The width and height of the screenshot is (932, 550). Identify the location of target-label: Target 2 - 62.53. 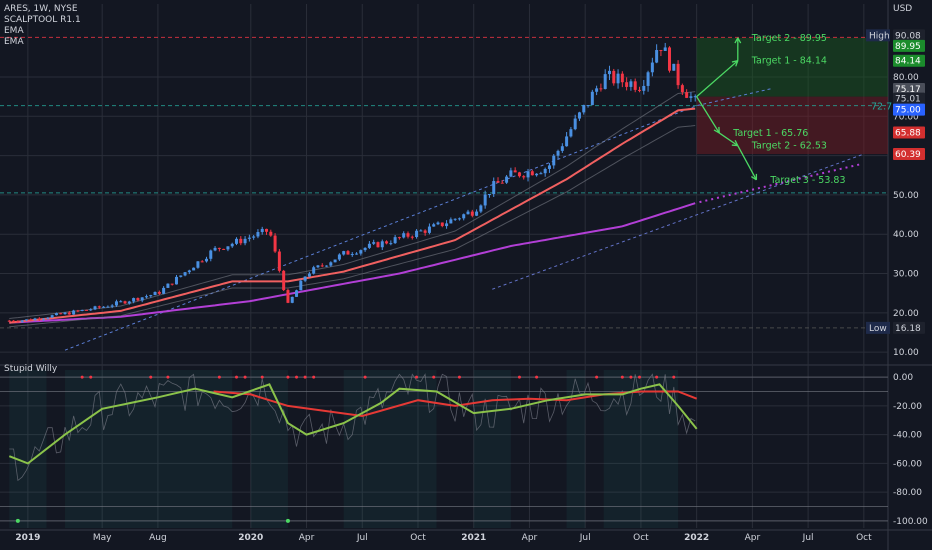
(789, 146).